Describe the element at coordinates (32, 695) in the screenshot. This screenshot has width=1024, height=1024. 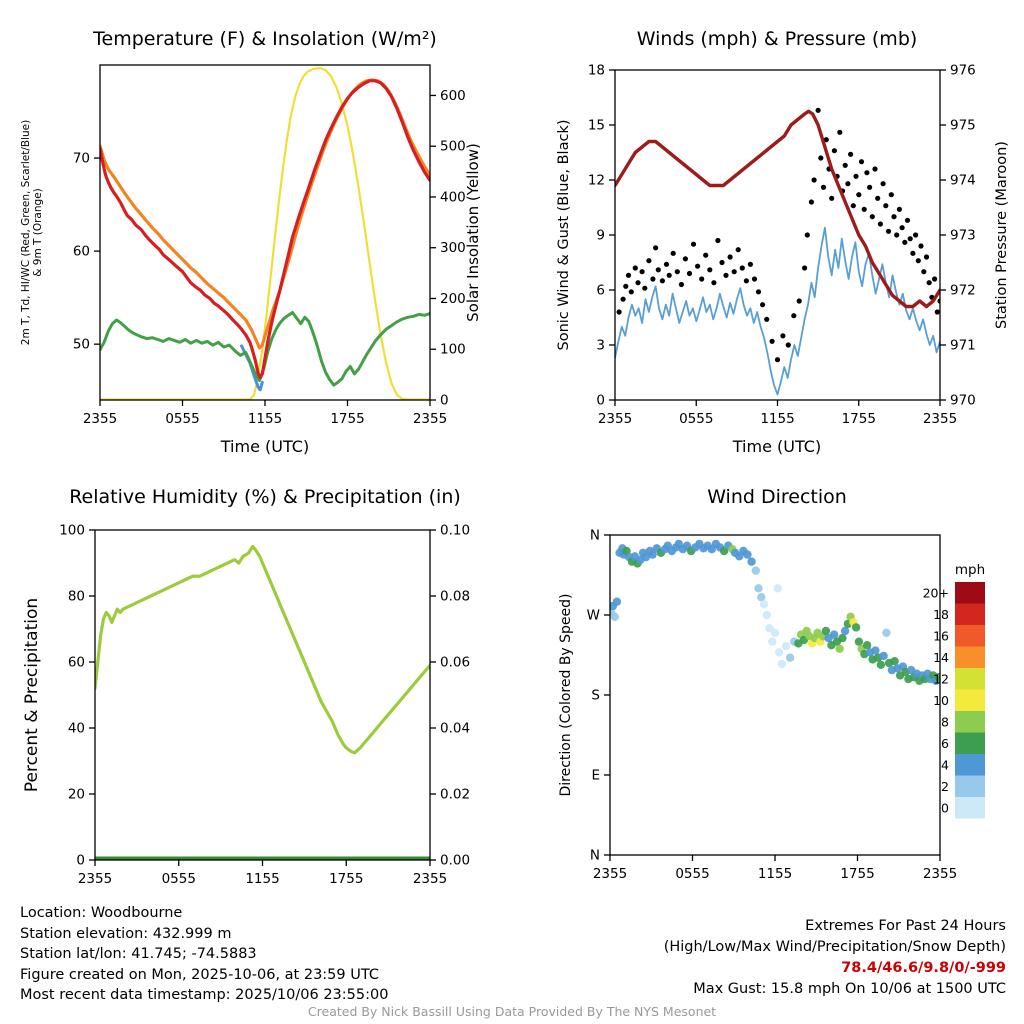
I see `ylabel-rh-left: Percent & Precipitation` at that location.